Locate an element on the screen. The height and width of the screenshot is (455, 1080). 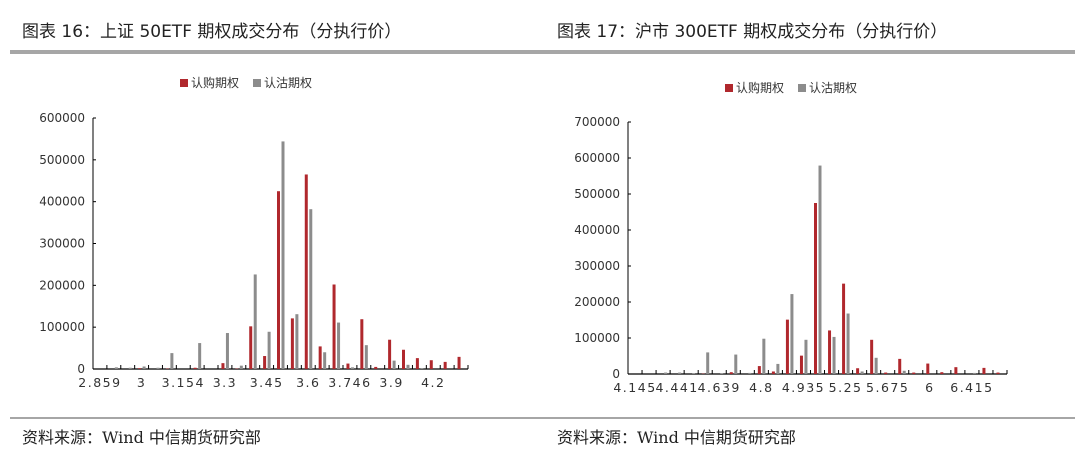
chart-16-source: 资料来源：Wind 中信期货研究部 is located at coordinates (141, 437).